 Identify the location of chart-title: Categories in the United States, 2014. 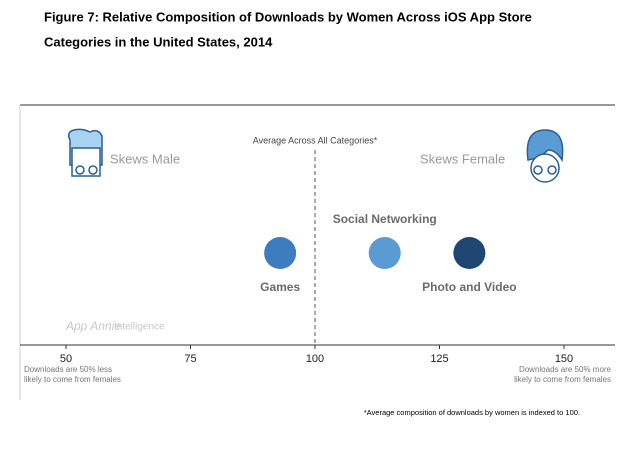
(158, 41).